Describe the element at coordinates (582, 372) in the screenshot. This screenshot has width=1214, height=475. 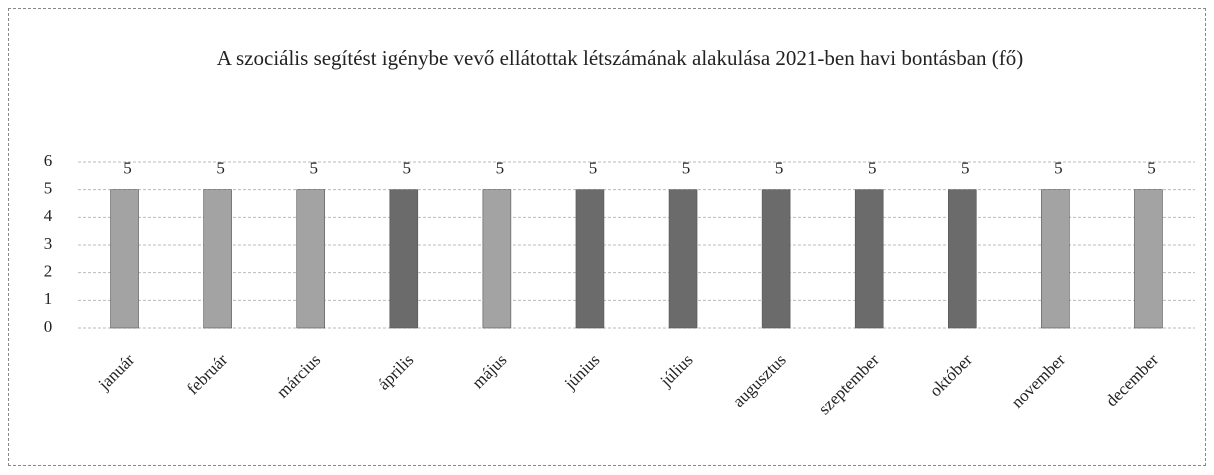
I see `x-tick-label: június` at that location.